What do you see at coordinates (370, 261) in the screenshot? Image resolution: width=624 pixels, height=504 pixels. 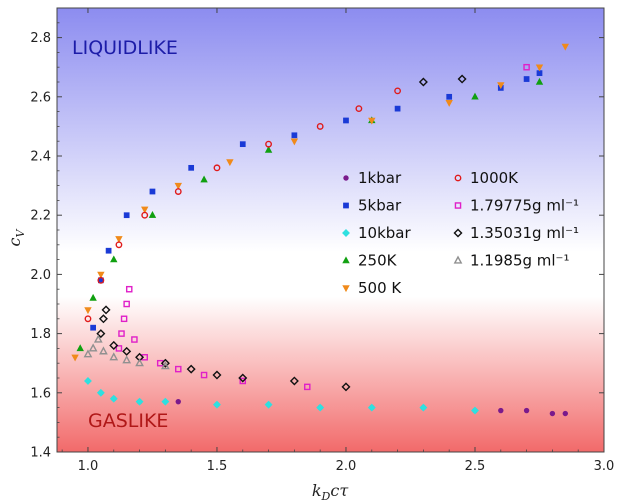 I see `legend-item: 250K` at bounding box center [370, 261].